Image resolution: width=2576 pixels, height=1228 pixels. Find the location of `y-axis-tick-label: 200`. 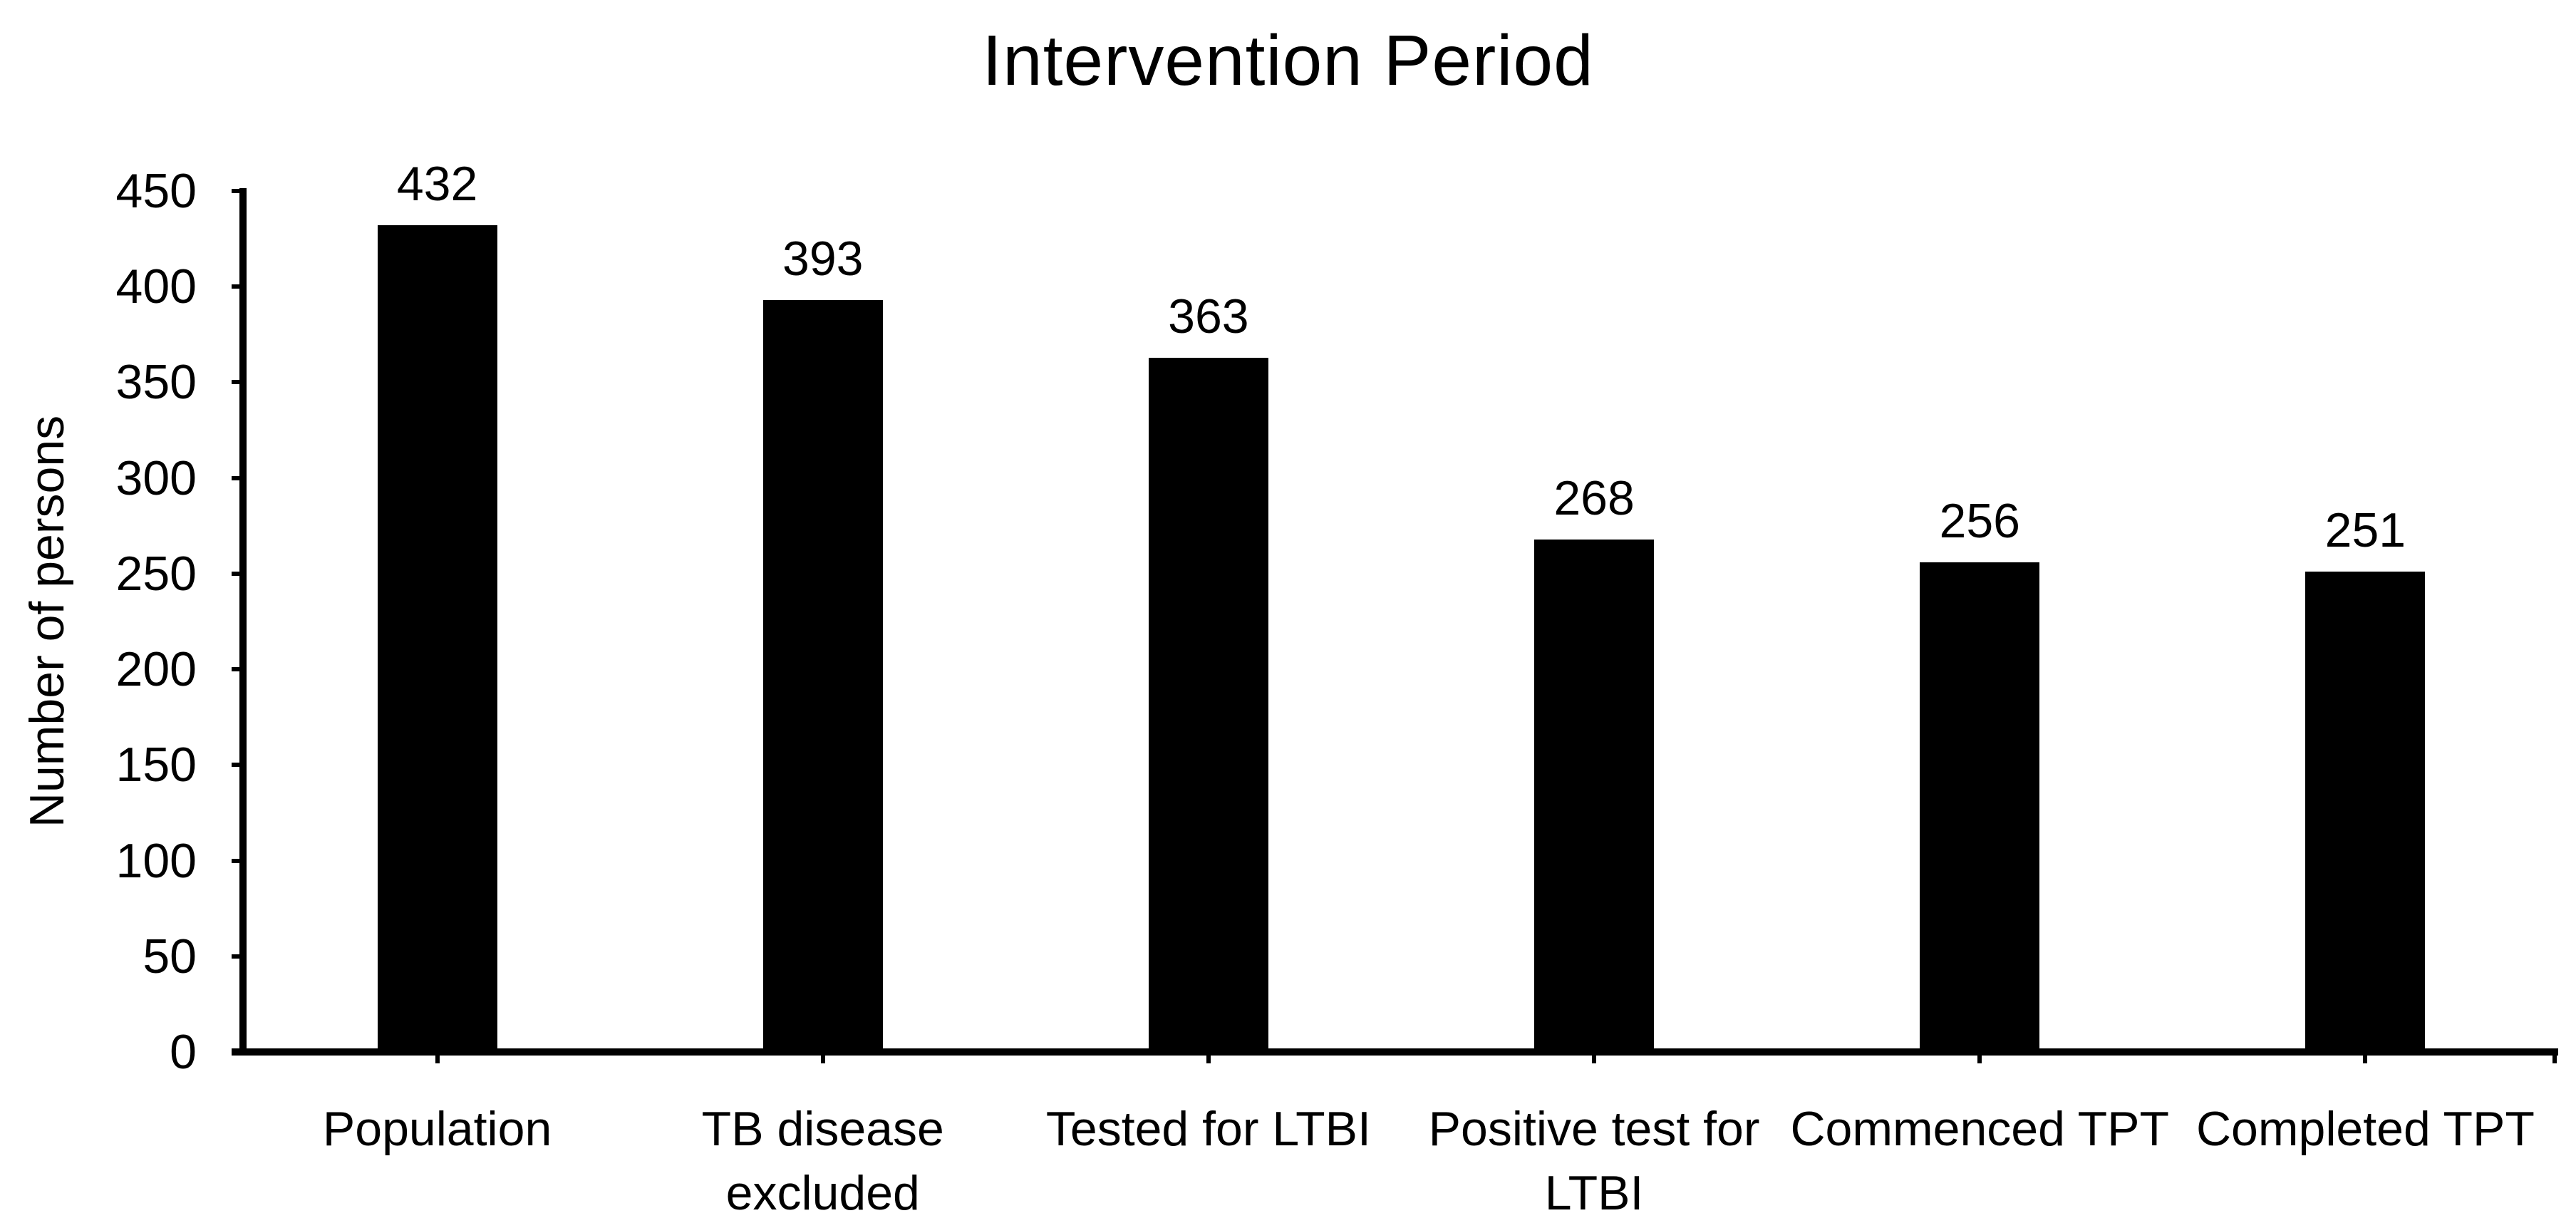

y-axis-tick-label: 200 is located at coordinates (156, 669).